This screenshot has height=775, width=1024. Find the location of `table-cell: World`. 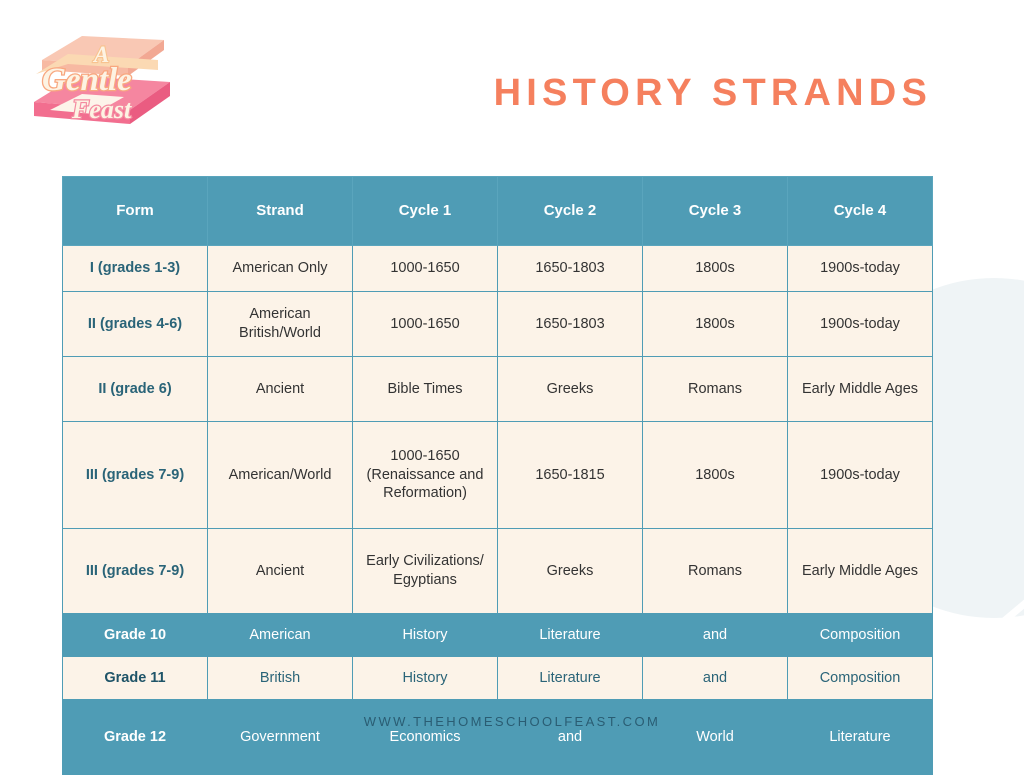

table-cell: World is located at coordinates (715, 737).